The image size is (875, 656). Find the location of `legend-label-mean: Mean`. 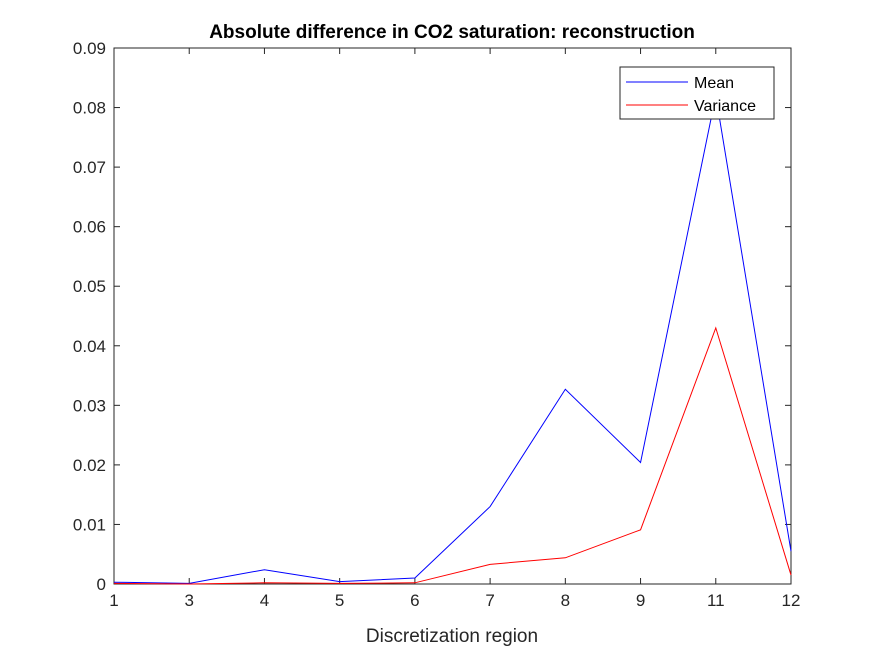

legend-label-mean: Mean is located at coordinates (714, 83).